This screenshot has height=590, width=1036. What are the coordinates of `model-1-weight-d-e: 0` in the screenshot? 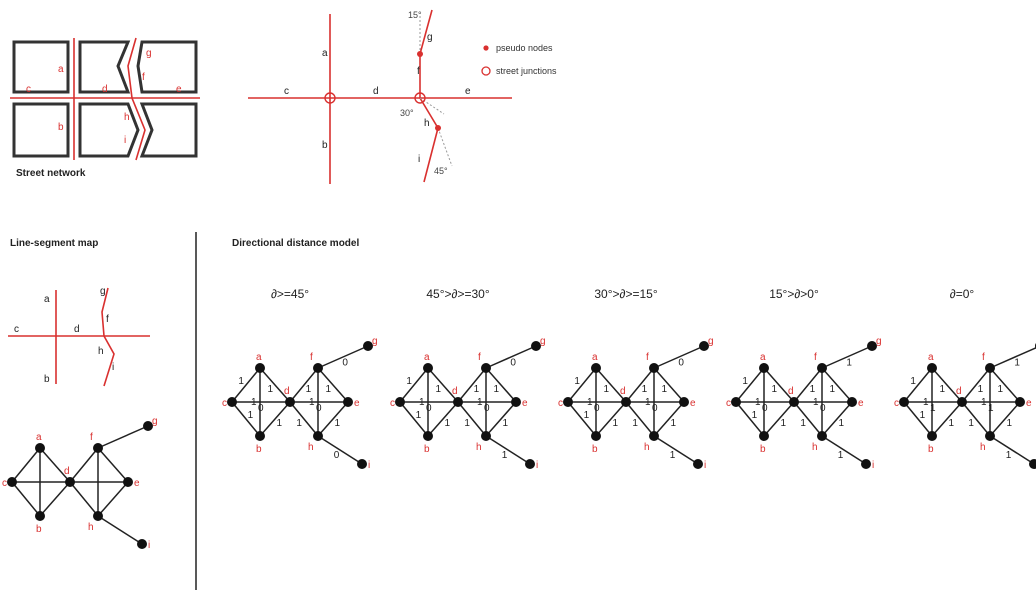 It's located at (319, 408).